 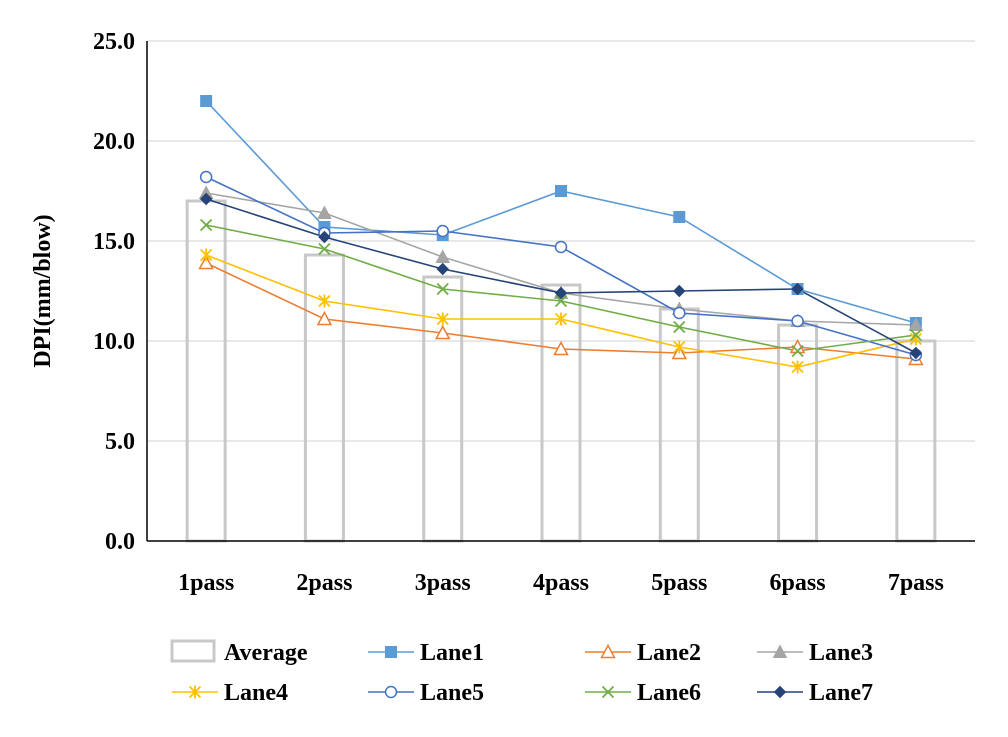 I want to click on y-tick-label: 25.0, so click(x=114, y=42).